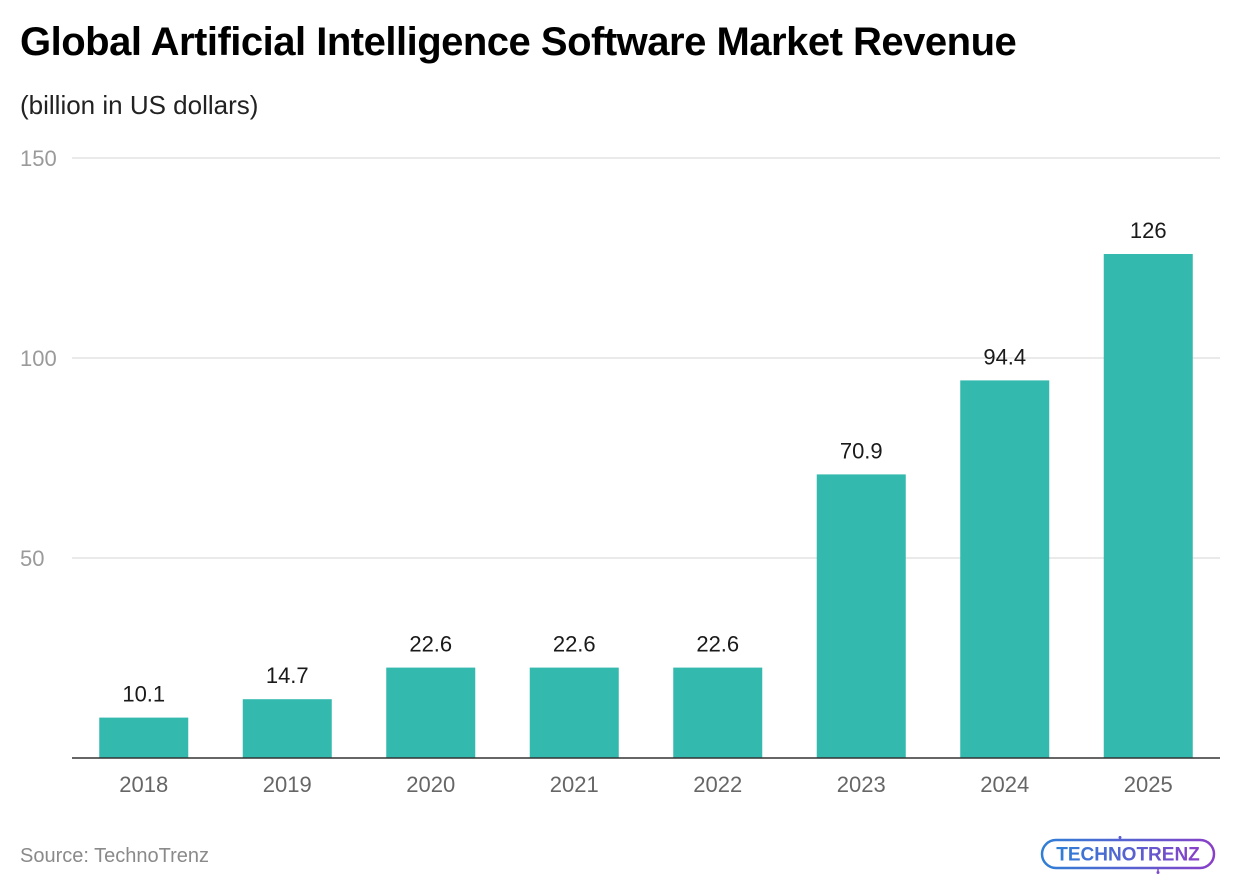 The height and width of the screenshot is (890, 1240). What do you see at coordinates (861, 616) in the screenshot?
I see `bar-2023` at bounding box center [861, 616].